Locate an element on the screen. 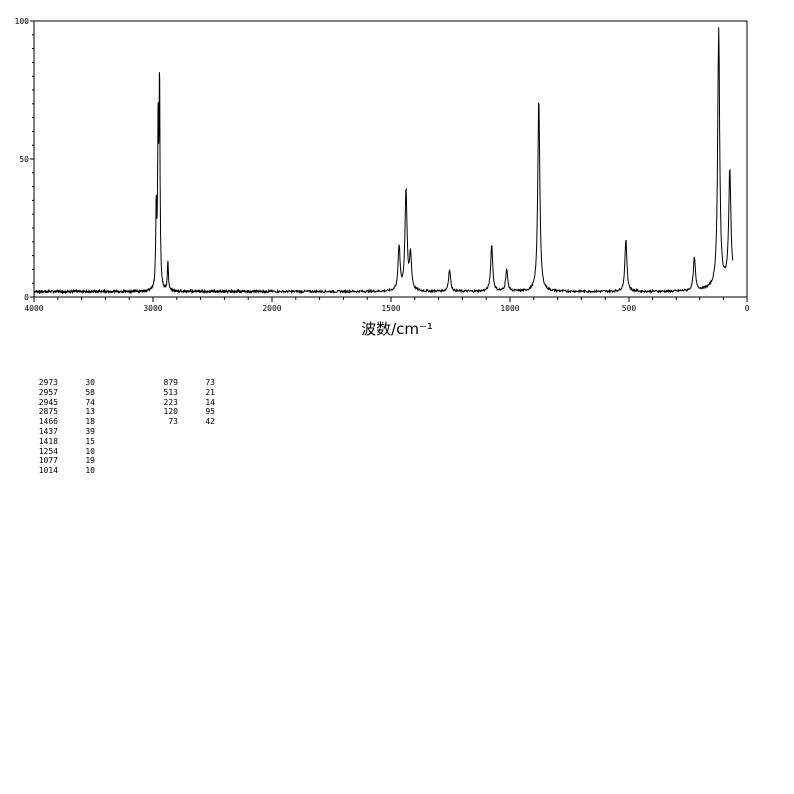 This screenshot has width=794, height=794. y-tick-label: 50 is located at coordinates (24, 159).